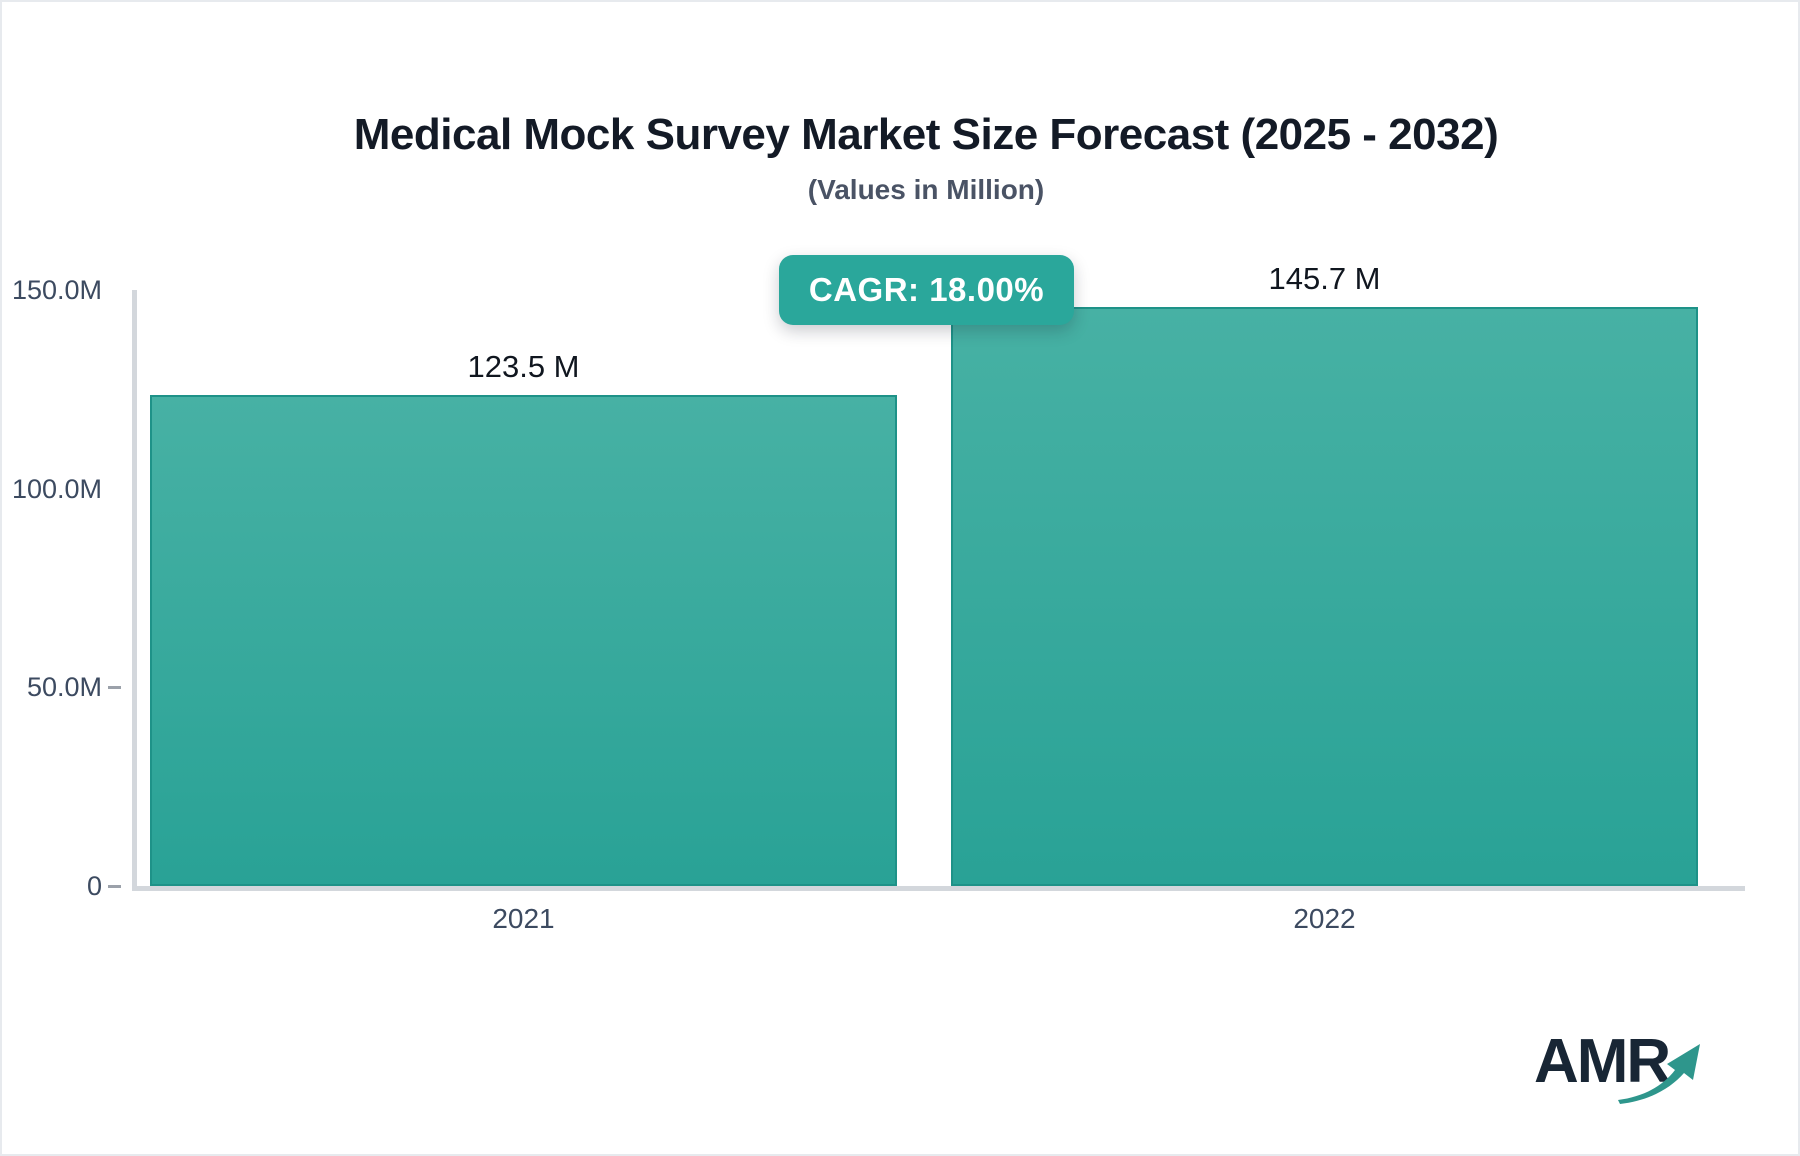  Describe the element at coordinates (1324, 918) in the screenshot. I see `x-axis-label: 2022` at that location.